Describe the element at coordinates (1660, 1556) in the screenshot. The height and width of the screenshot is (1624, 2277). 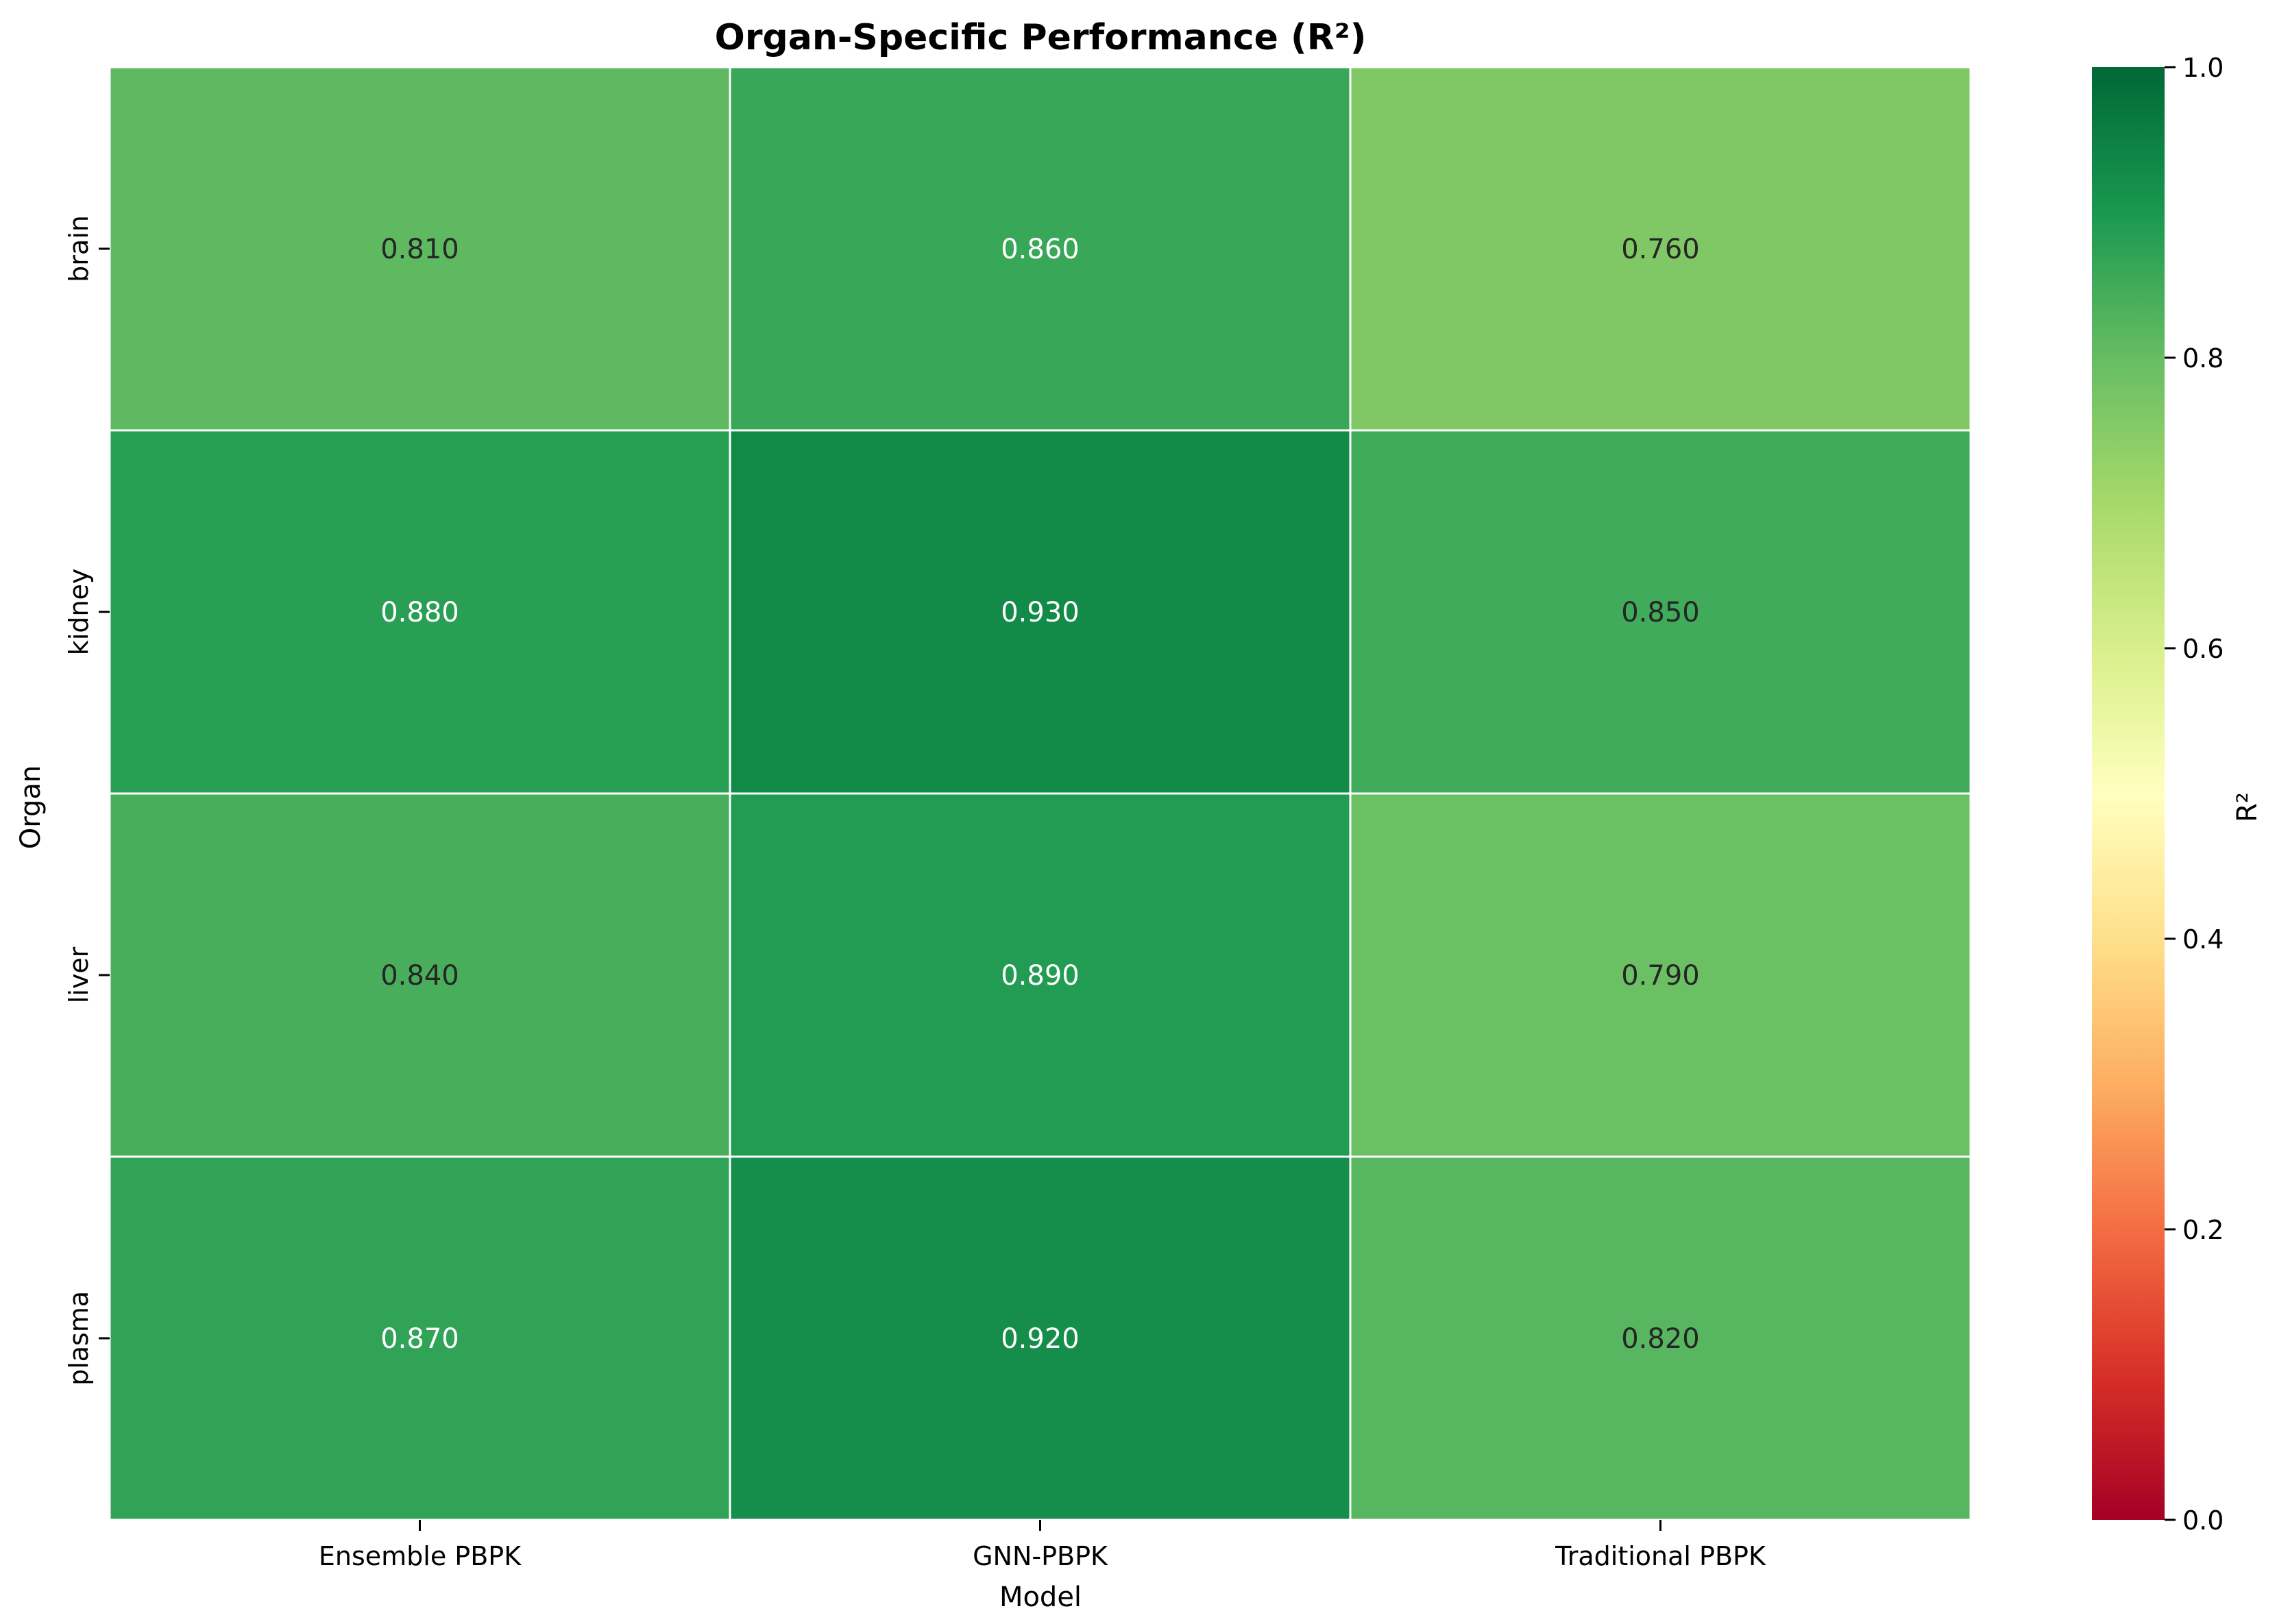
I see `x-tick-label: Traditional PBPK` at that location.